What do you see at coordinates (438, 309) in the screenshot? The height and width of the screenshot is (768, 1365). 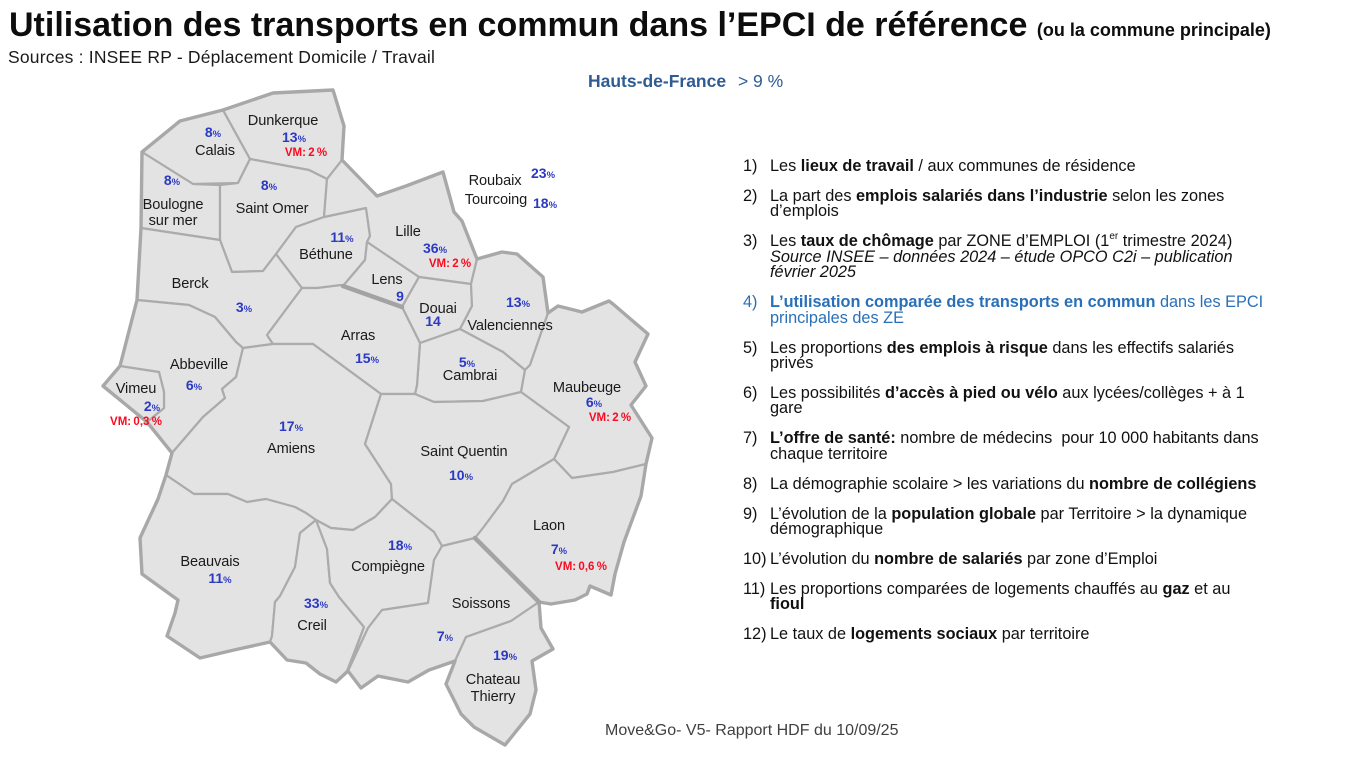 I see `svg-text: Douai` at bounding box center [438, 309].